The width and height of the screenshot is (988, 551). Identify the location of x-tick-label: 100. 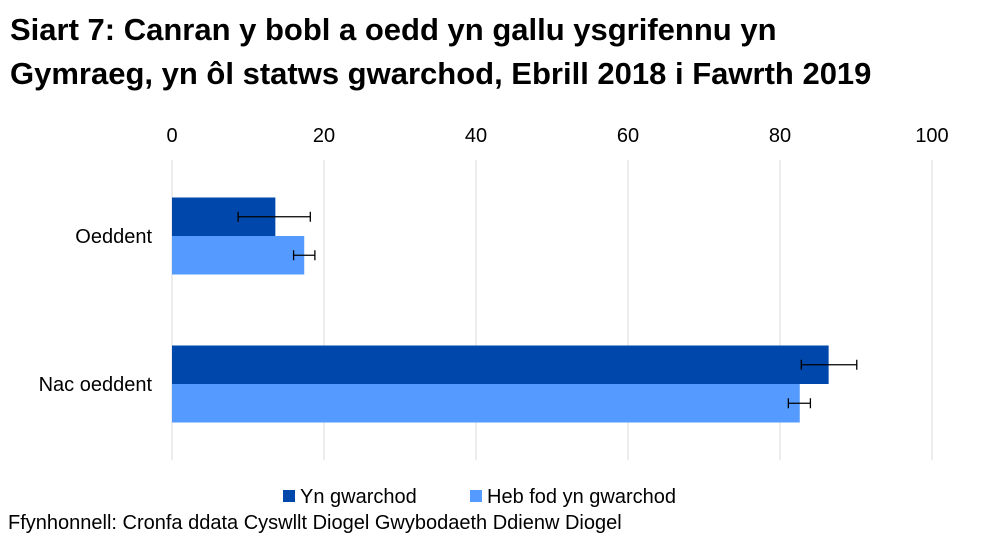
(931, 136).